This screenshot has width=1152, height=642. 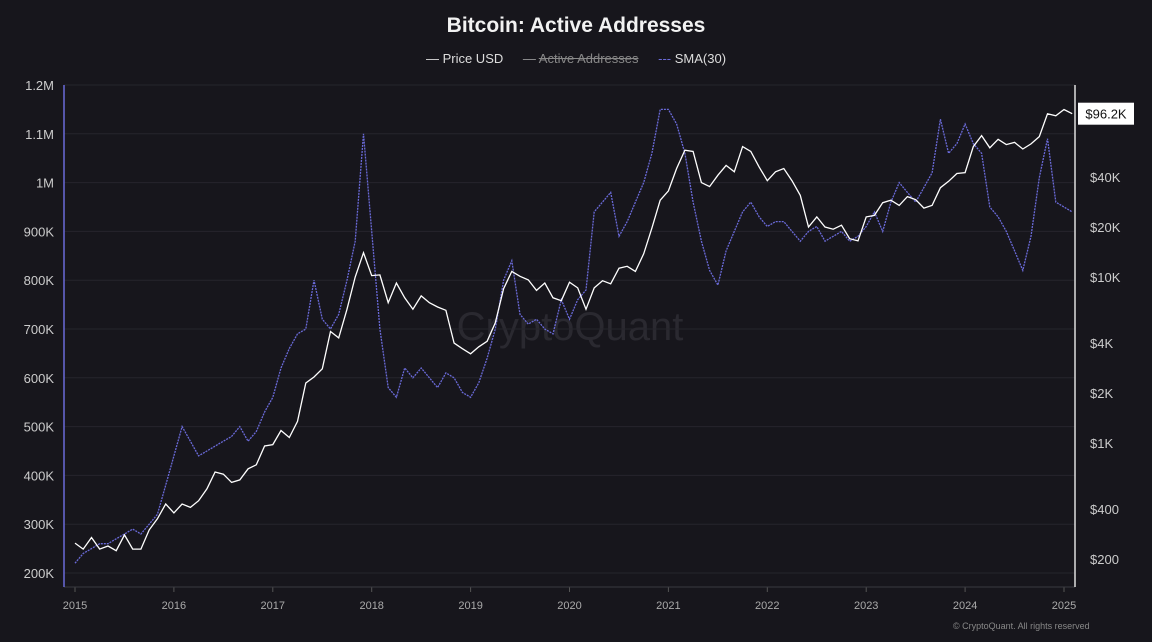 I want to click on y-left-tick-label: 600K, so click(x=39, y=378).